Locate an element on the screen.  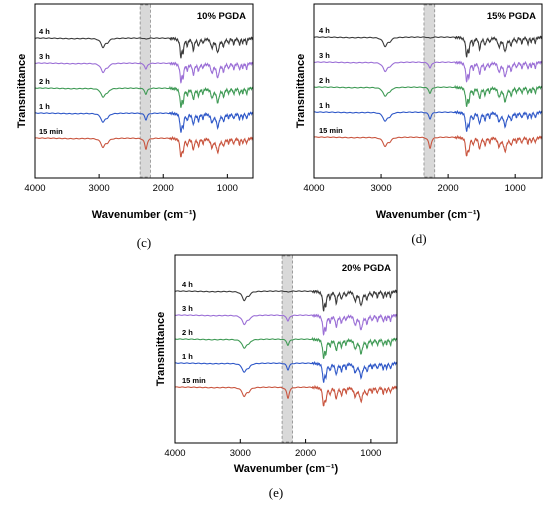
panel-c-series-2-label: 2 h is located at coordinates (44, 81).